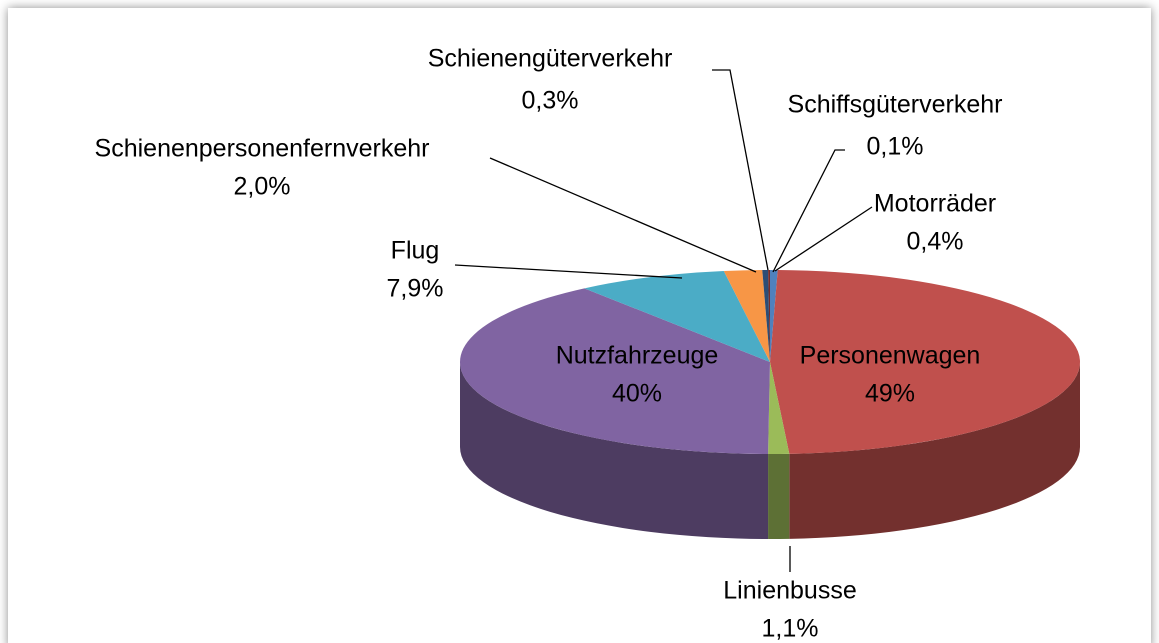  What do you see at coordinates (637, 394) in the screenshot?
I see `value-label: 40%` at bounding box center [637, 394].